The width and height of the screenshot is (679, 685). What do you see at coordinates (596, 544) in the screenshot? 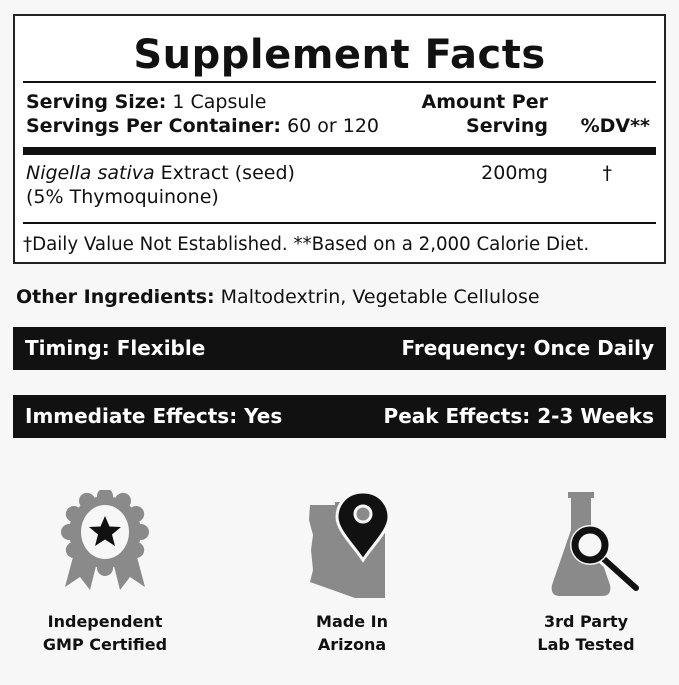
I see `lab-flask-magnifier-icon` at bounding box center [596, 544].